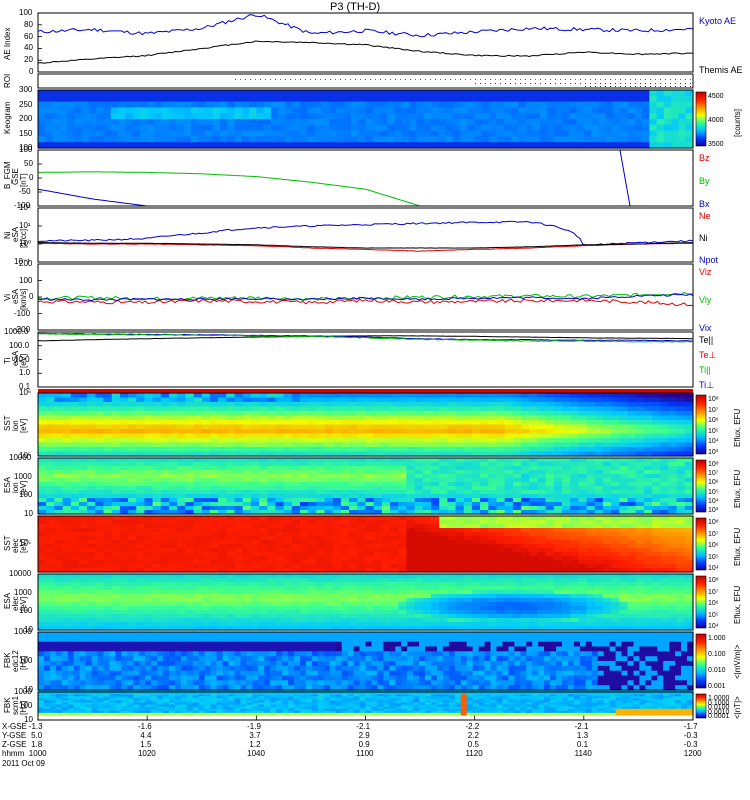 The height and width of the screenshot is (800, 750). Describe the element at coordinates (19, 345) in the screenshot. I see `temp-ytick: 100.0` at that location.